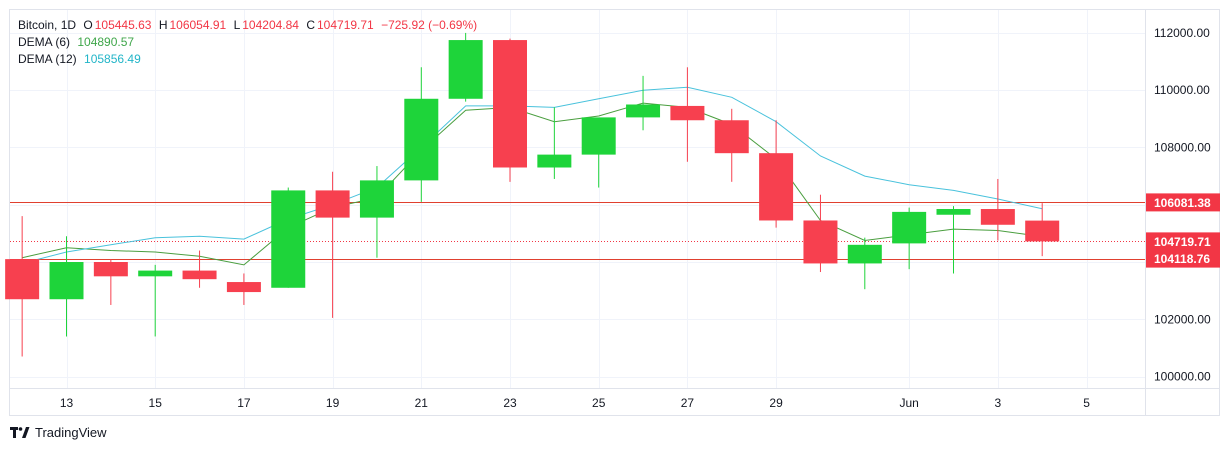 The width and height of the screenshot is (1231, 452). I want to click on tradingview-logo: TradingView, so click(58, 432).